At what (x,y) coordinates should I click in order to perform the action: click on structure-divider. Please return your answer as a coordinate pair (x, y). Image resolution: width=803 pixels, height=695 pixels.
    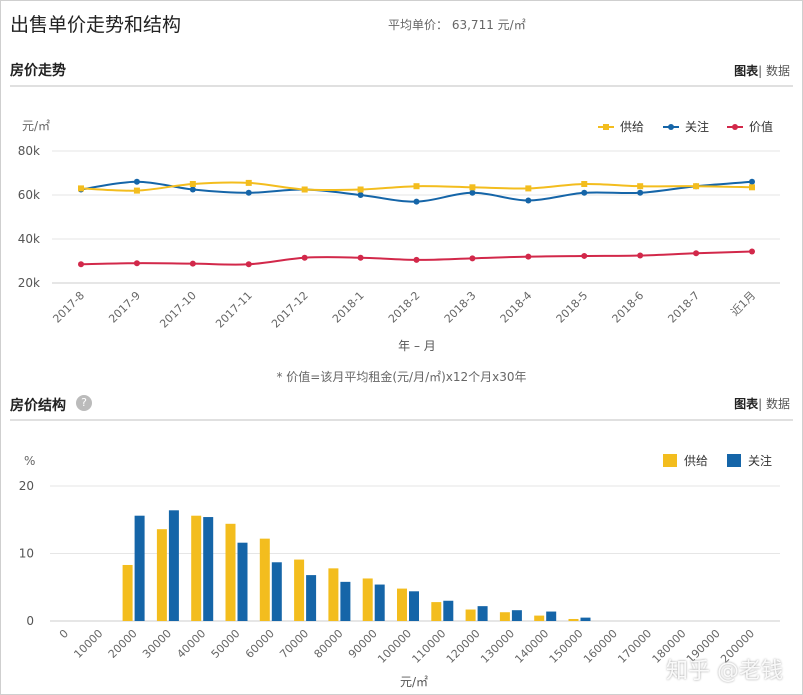
    Looking at the image, I should click on (401, 420).